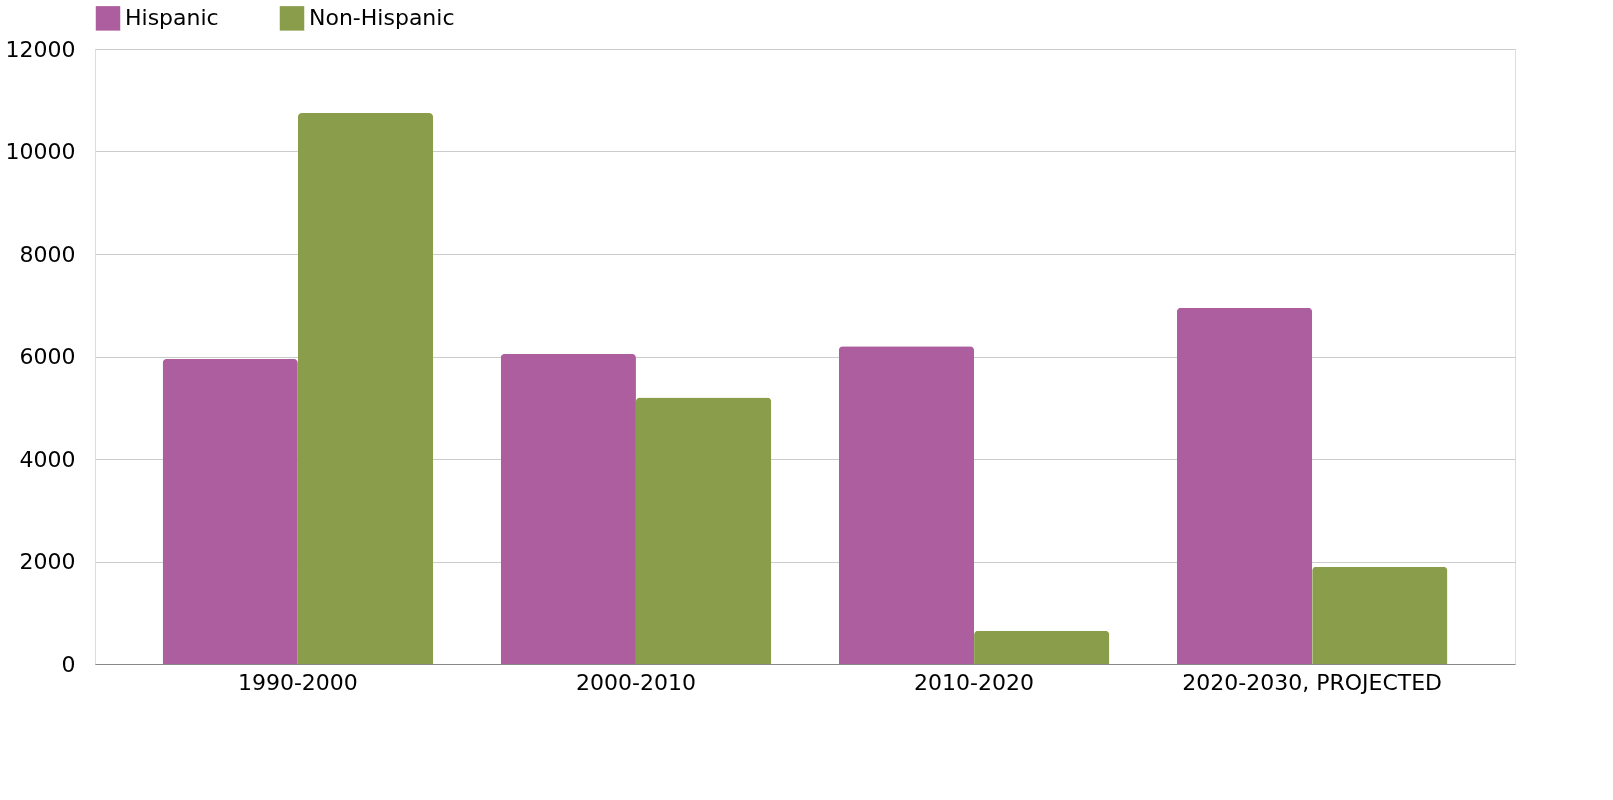 Image resolution: width=1613 pixels, height=800 pixels. What do you see at coordinates (172, 18) in the screenshot?
I see `legend-label: Hispanic` at bounding box center [172, 18].